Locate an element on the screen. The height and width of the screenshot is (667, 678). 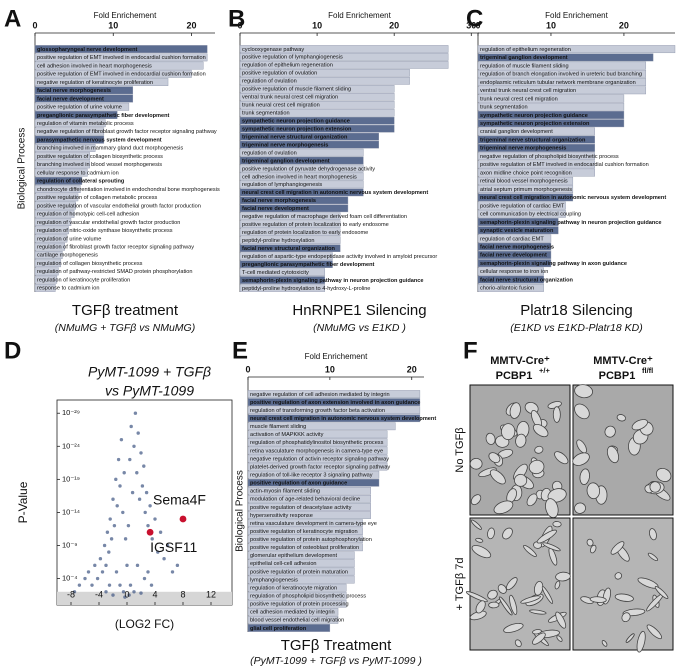
bar-label: retinal blood vessel morphogenesis is located at coordinates (524, 182).